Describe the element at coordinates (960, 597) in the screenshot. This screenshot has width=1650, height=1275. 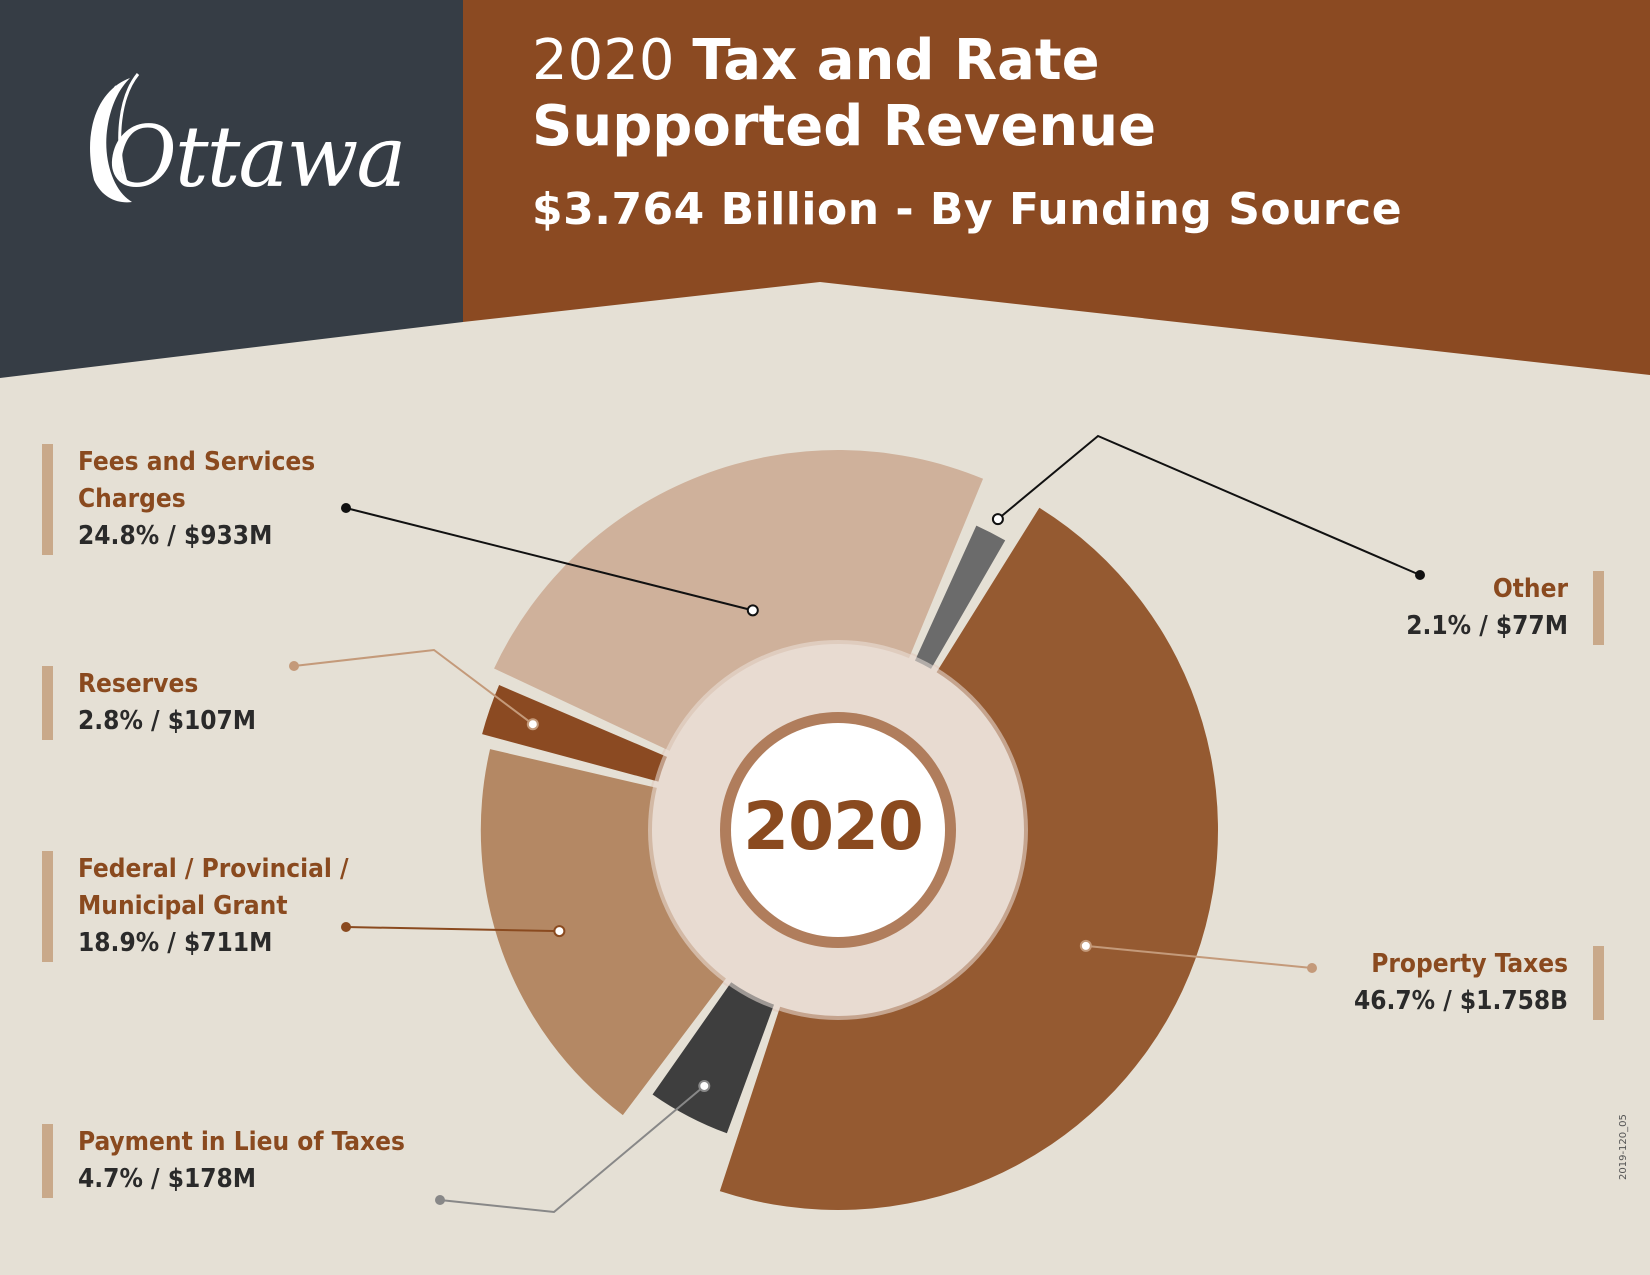
I see `slice-other` at that location.